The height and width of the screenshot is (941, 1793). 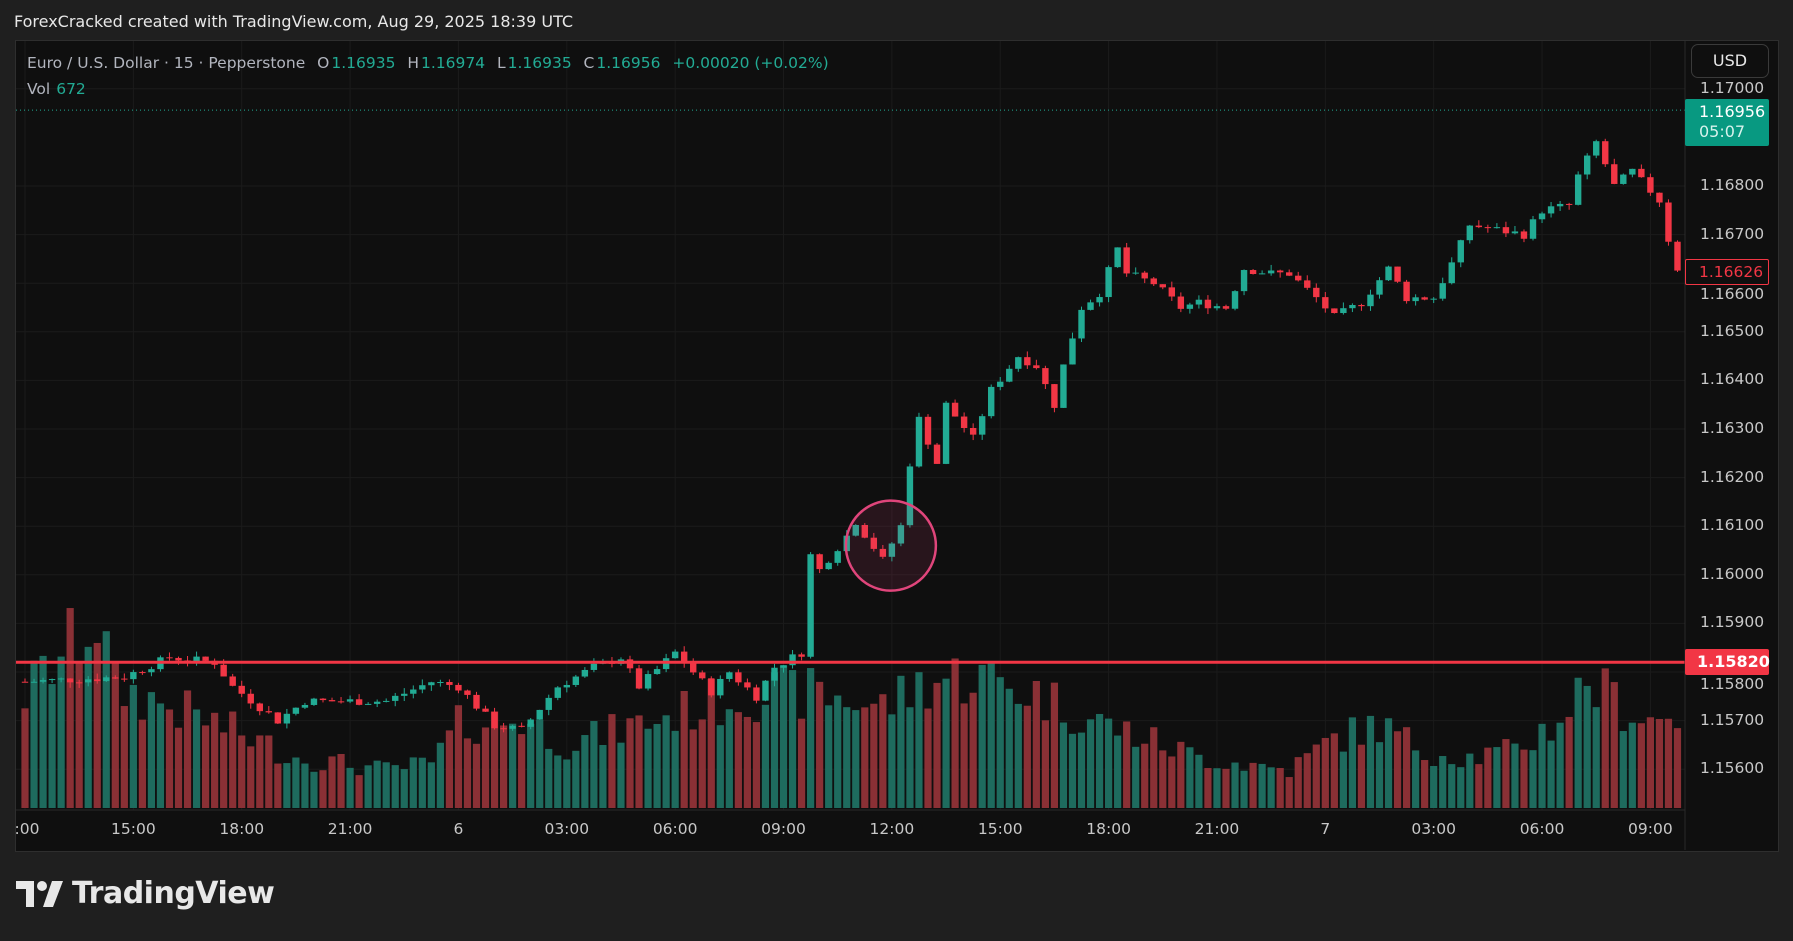 What do you see at coordinates (1730, 61) in the screenshot?
I see `currency-button: USD` at bounding box center [1730, 61].